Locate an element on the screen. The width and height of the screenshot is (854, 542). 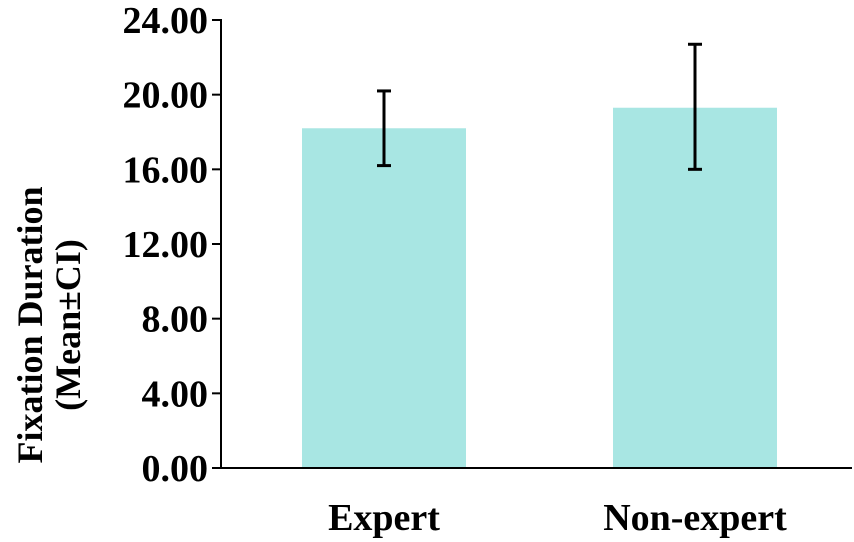
y-axis-label-group: Fixation Duration (Mean±CI) is located at coordinates (49, 324).